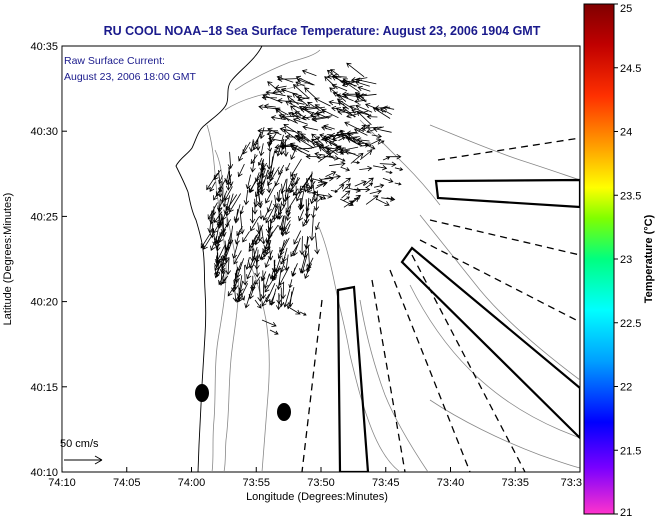  What do you see at coordinates (626, 512) in the screenshot?
I see `colorbar-tick-label: 21` at bounding box center [626, 512].